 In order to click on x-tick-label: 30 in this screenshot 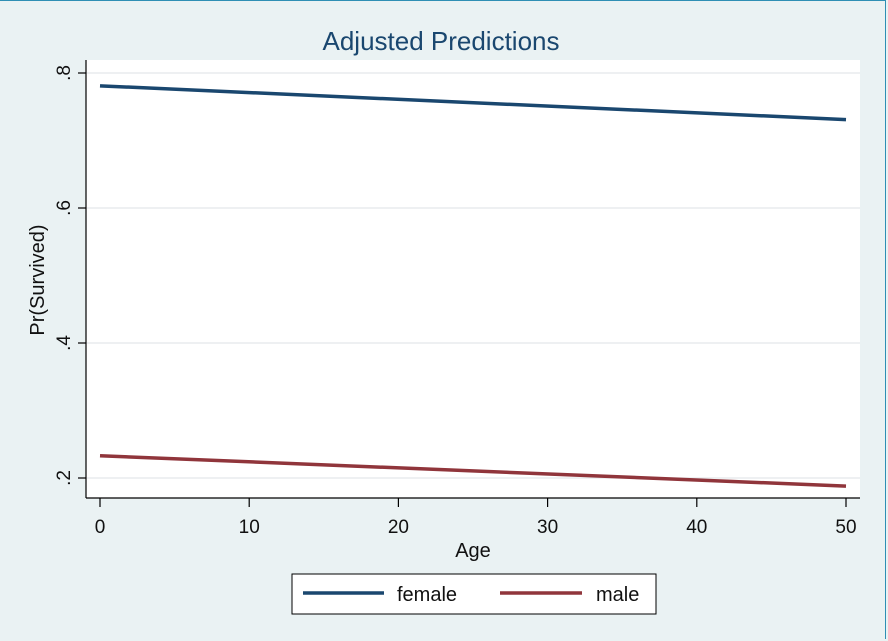, I will do `click(547, 527)`.